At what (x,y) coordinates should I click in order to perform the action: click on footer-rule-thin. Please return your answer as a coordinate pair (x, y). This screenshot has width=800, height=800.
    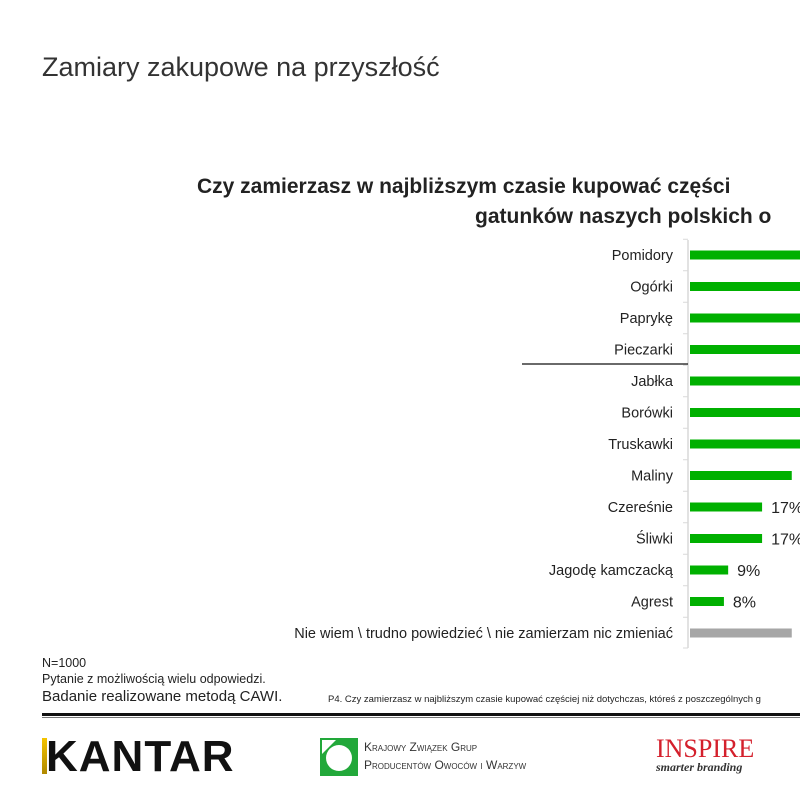
    Looking at the image, I should click on (421, 717).